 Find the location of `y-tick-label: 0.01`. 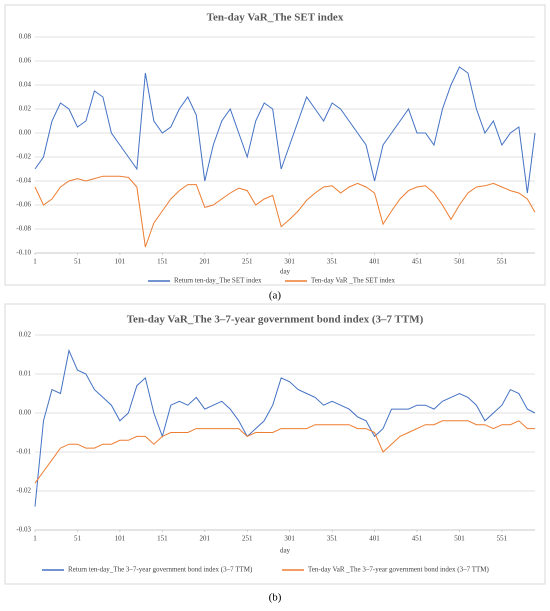

y-tick-label: 0.01 is located at coordinates (25, 374).